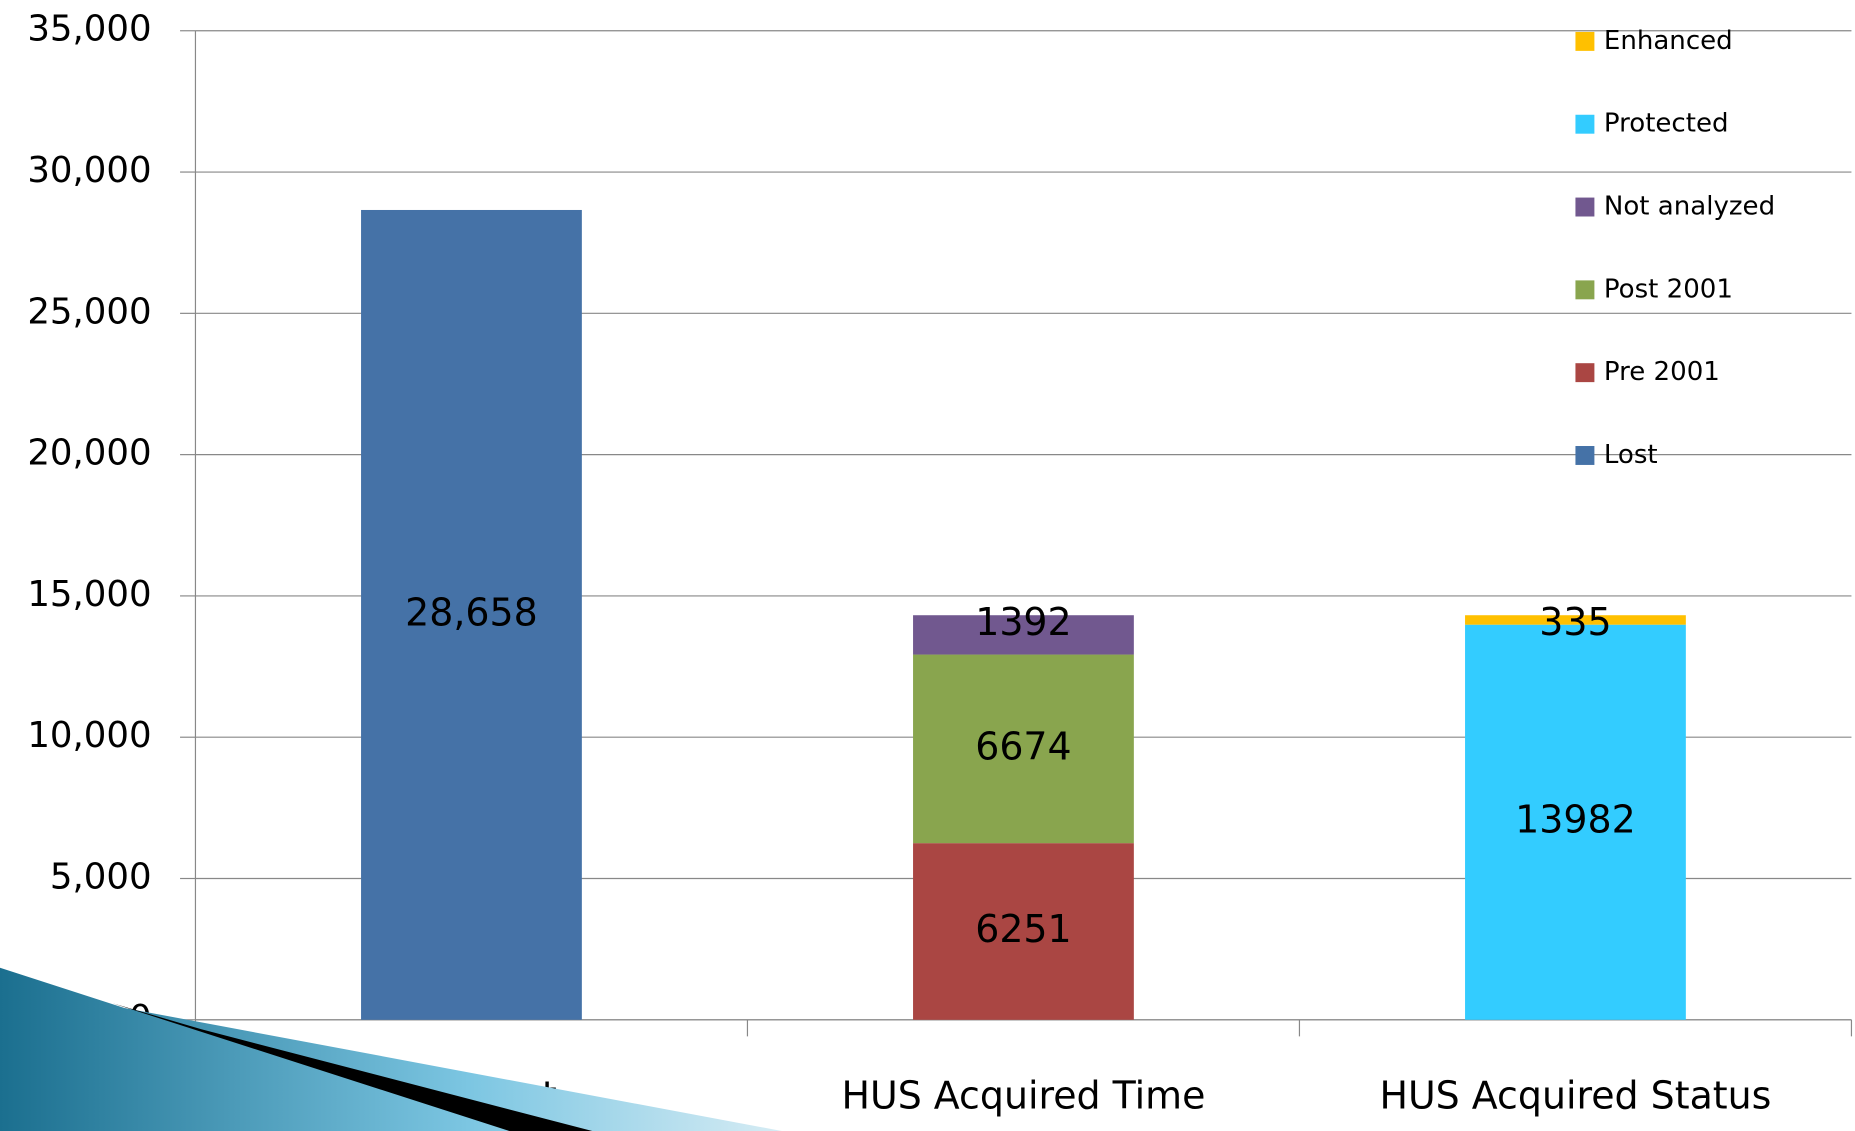 The width and height of the screenshot is (1855, 1131). What do you see at coordinates (89, 453) in the screenshot?
I see `y-tick-label: 20,000` at bounding box center [89, 453].